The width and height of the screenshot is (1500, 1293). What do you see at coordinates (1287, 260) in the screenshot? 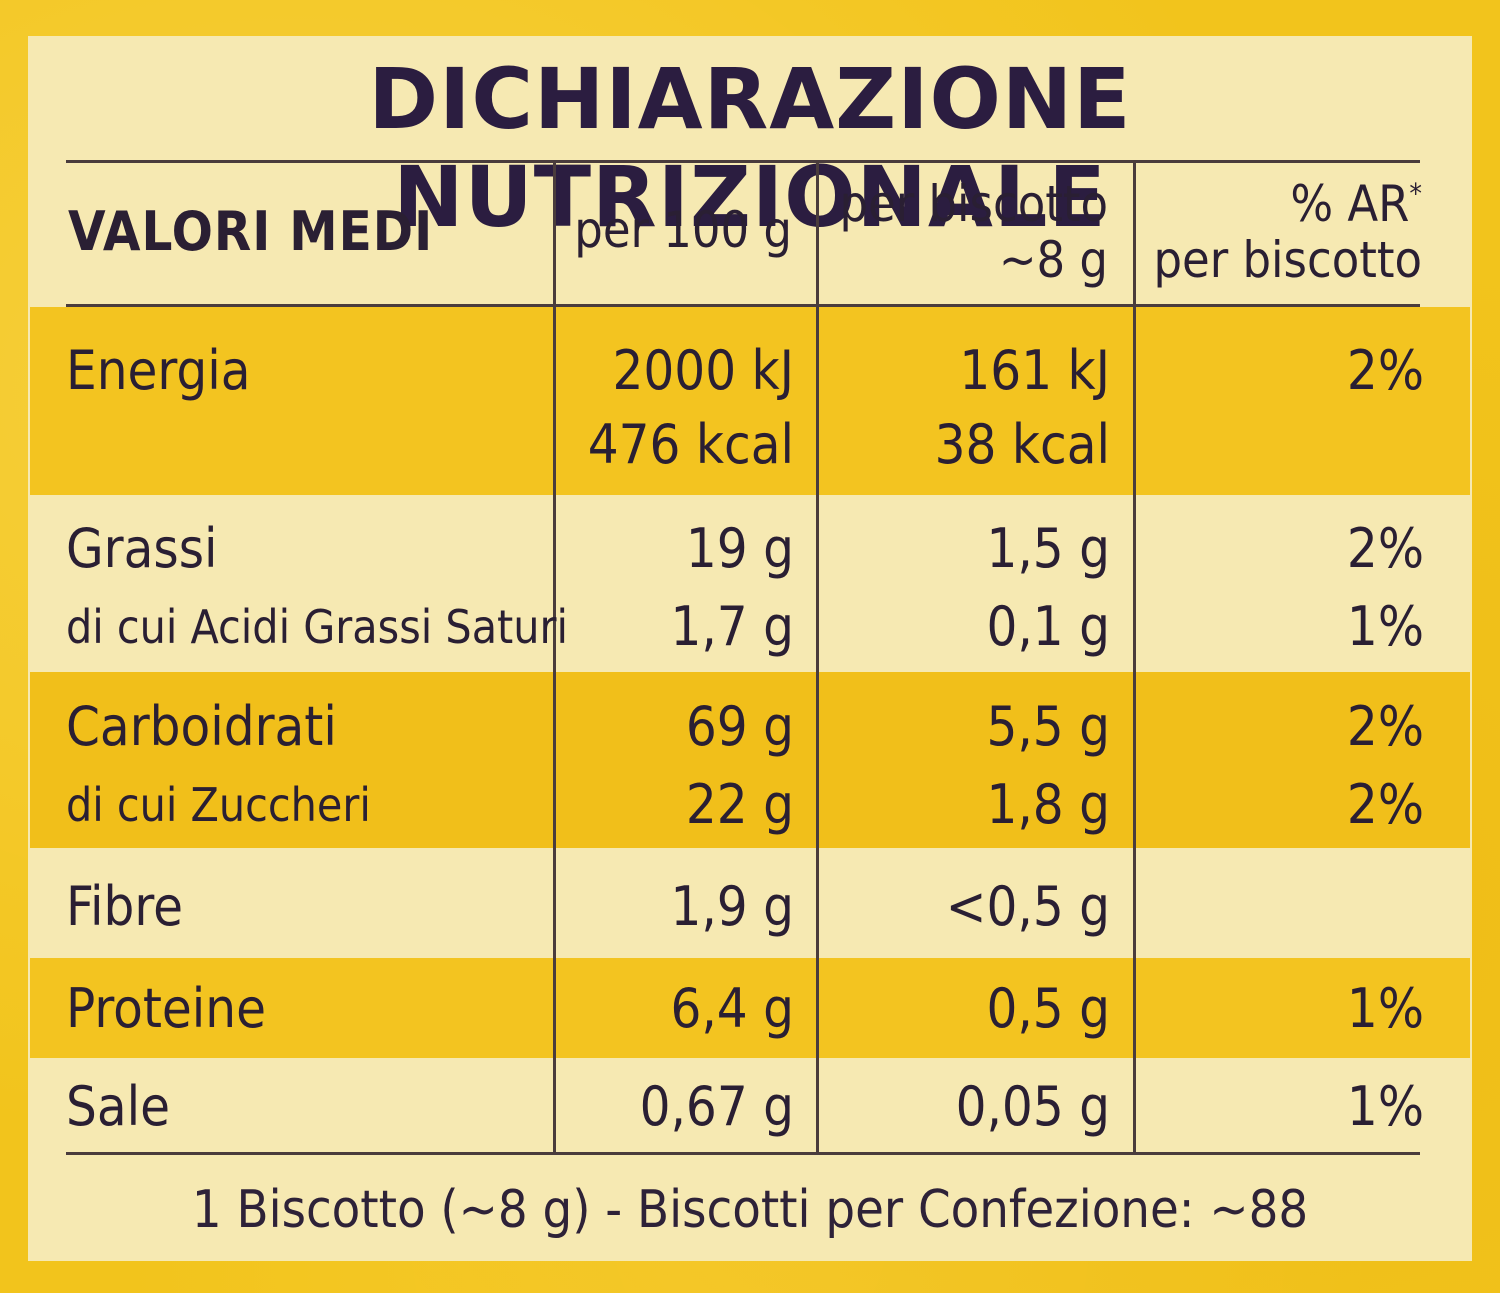
I see `header-ar-line2: per biscotto` at bounding box center [1287, 260].